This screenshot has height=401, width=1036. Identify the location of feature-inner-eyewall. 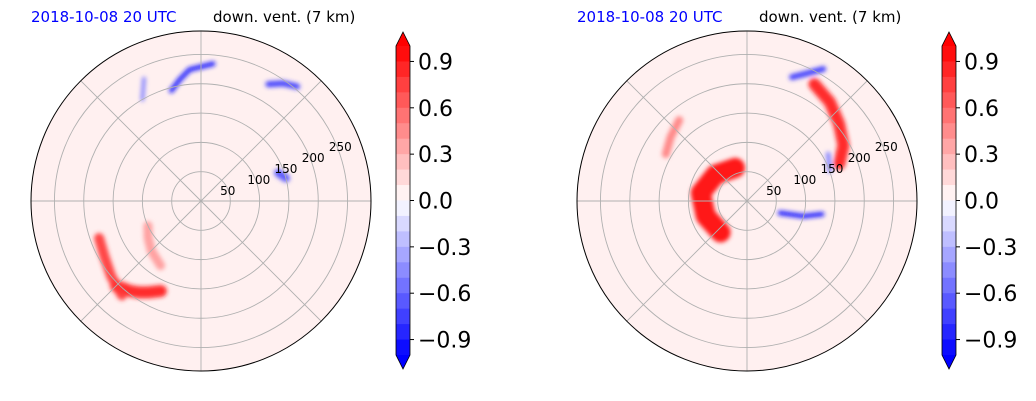
(717, 200).